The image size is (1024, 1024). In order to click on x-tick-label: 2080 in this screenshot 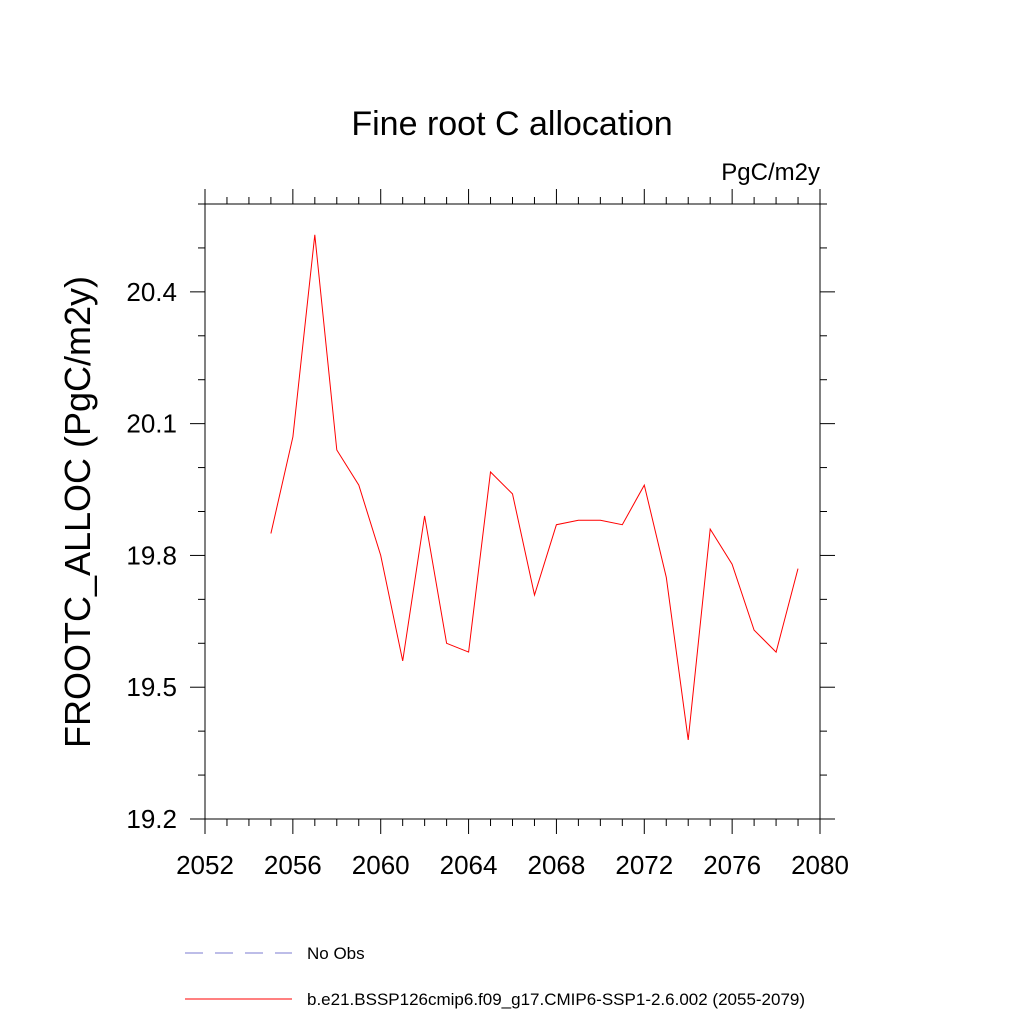, I will do `click(820, 865)`.